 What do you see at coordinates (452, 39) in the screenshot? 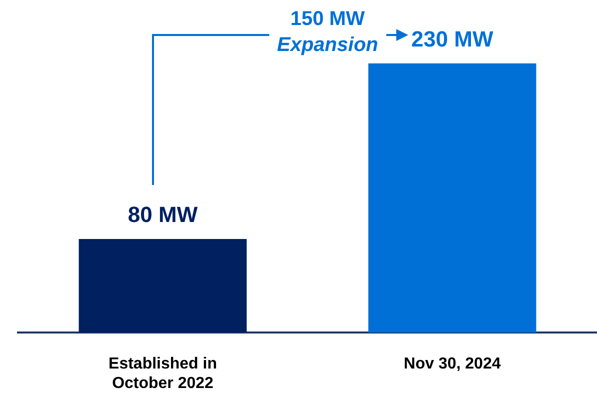
I see `data-label: 230 MW` at bounding box center [452, 39].